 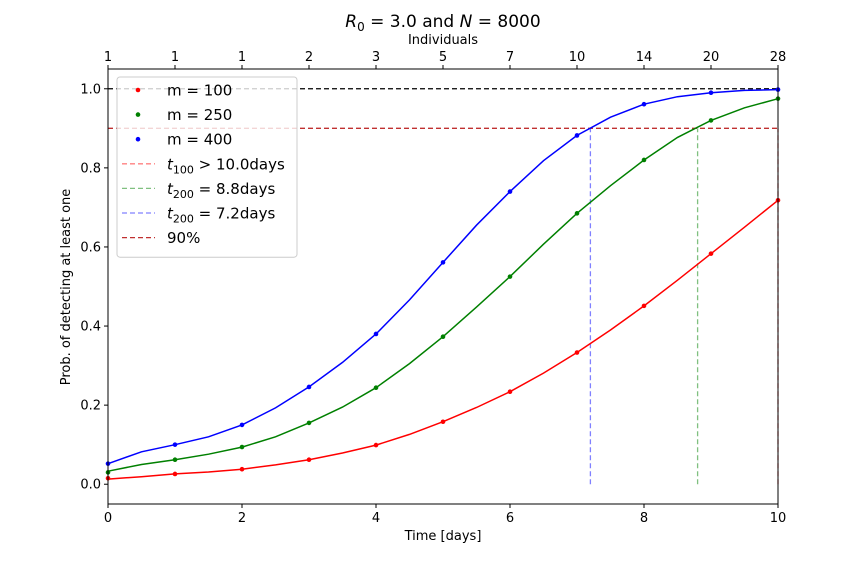 I want to click on y-axis-label: Prob. of detecting at least one, so click(x=66, y=287).